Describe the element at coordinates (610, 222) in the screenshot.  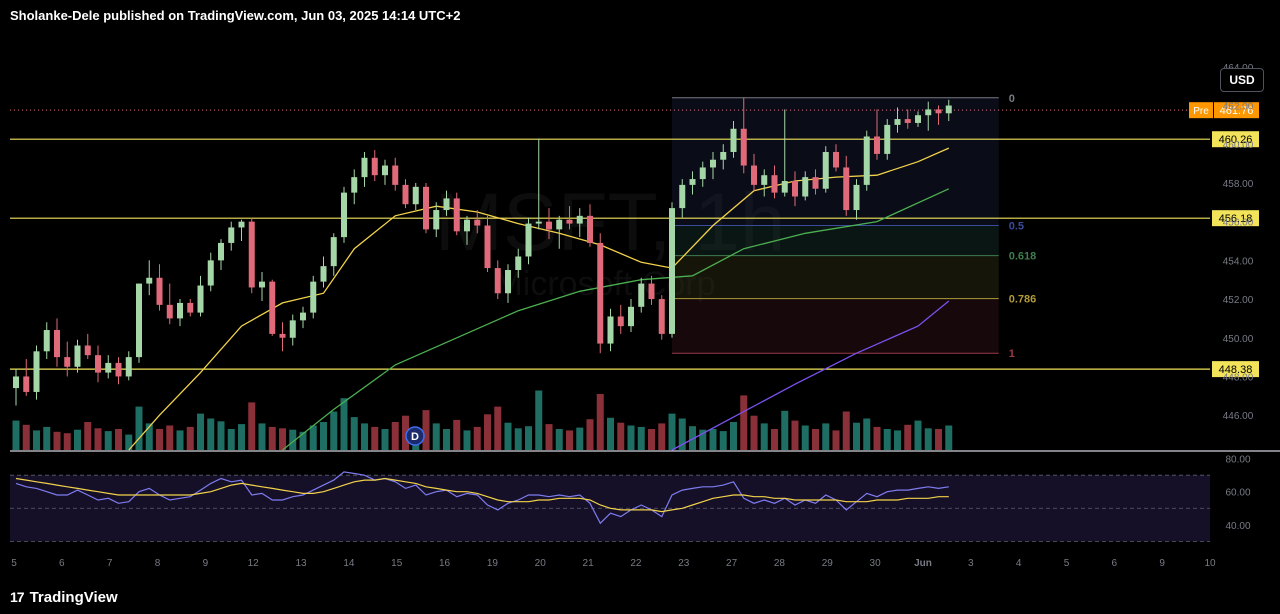
I see `watermark-symbol: MSFT, 1h` at that location.